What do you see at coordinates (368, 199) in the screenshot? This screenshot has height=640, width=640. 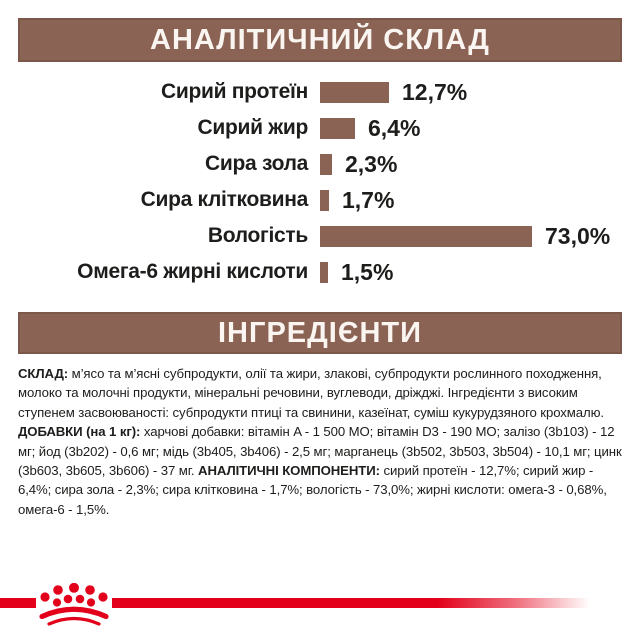 I see `chart-row-value: 1,7%` at bounding box center [368, 199].